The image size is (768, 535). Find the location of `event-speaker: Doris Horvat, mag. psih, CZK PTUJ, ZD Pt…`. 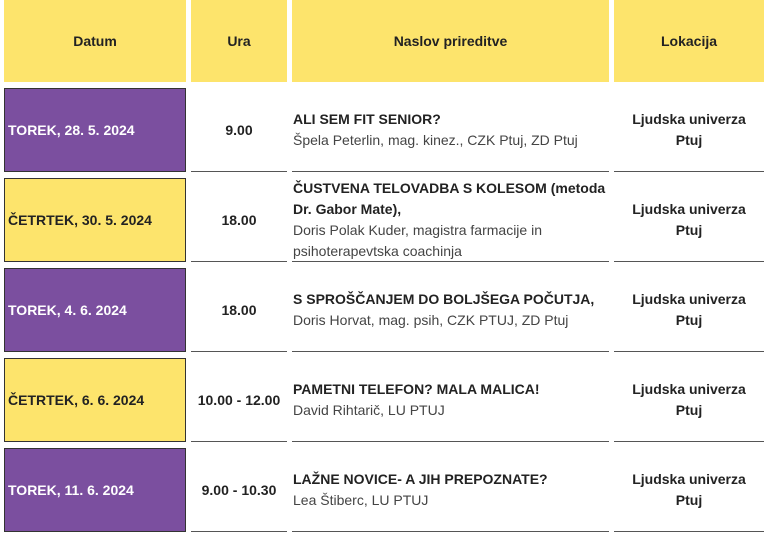

event-speaker: Doris Horvat, mag. psih, CZK PTUJ, ZD Pt… is located at coordinates (431, 319).